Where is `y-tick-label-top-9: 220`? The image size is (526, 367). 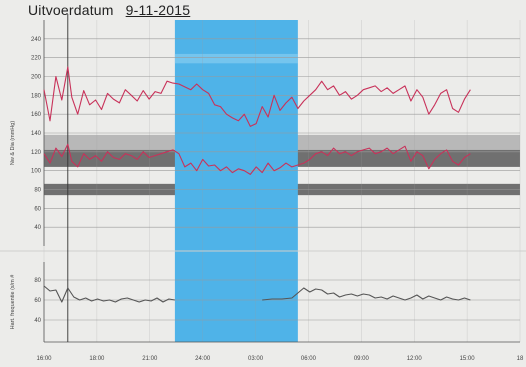 y-tick-label-top-9: 220 is located at coordinates (36, 59).